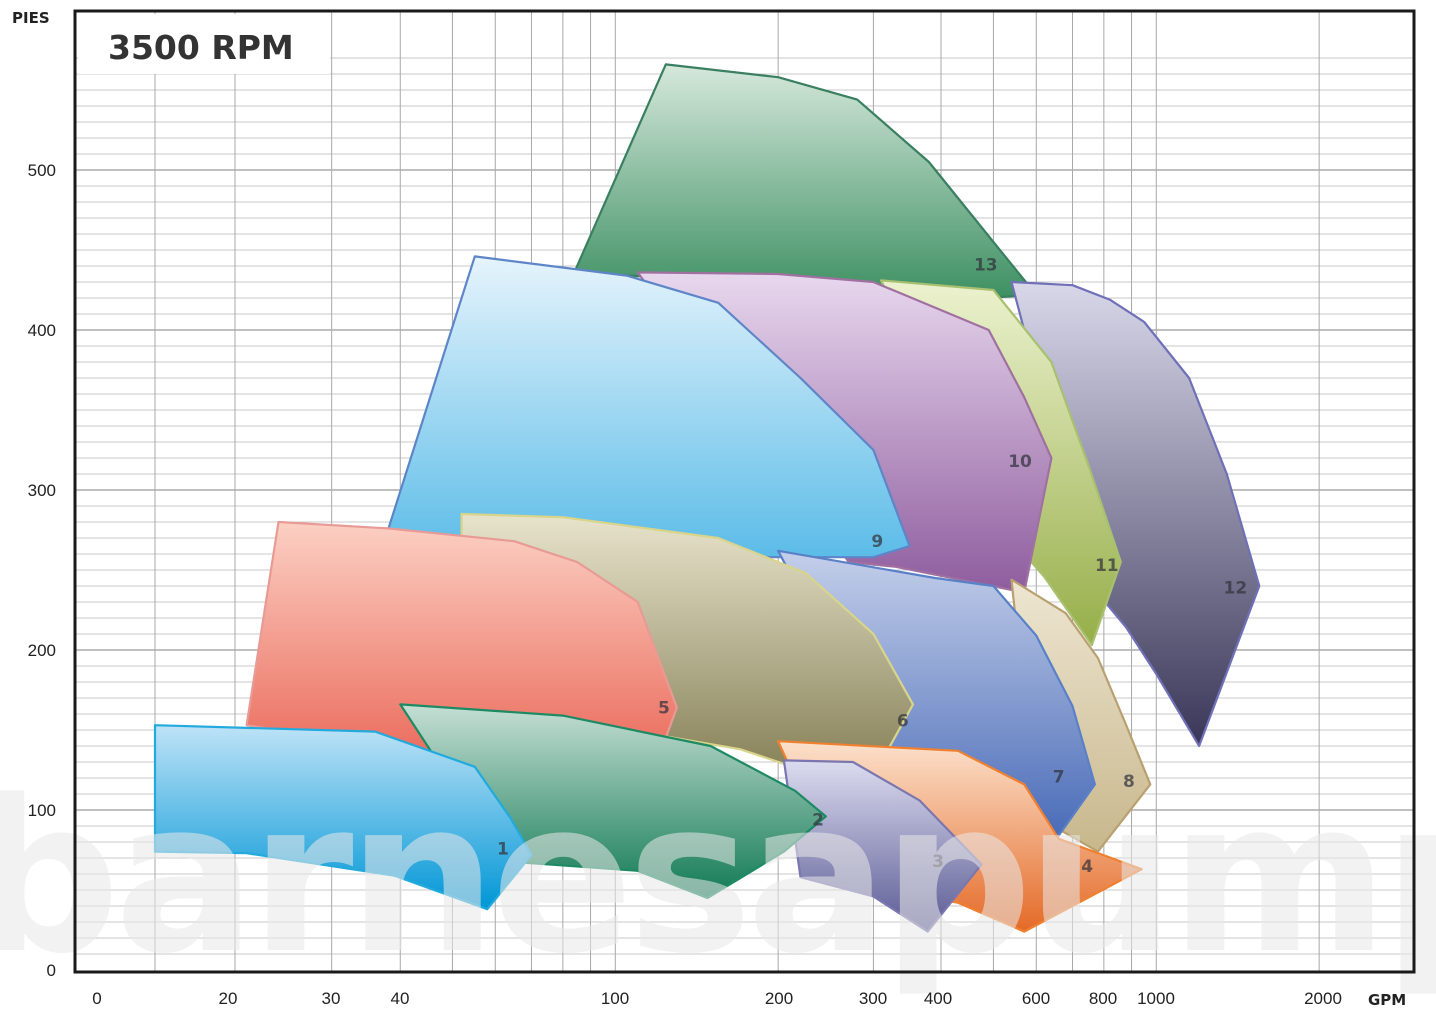  What do you see at coordinates (42, 570) in the screenshot?
I see `y-tick-labels: 0 100 200 300 400 500` at bounding box center [42, 570].